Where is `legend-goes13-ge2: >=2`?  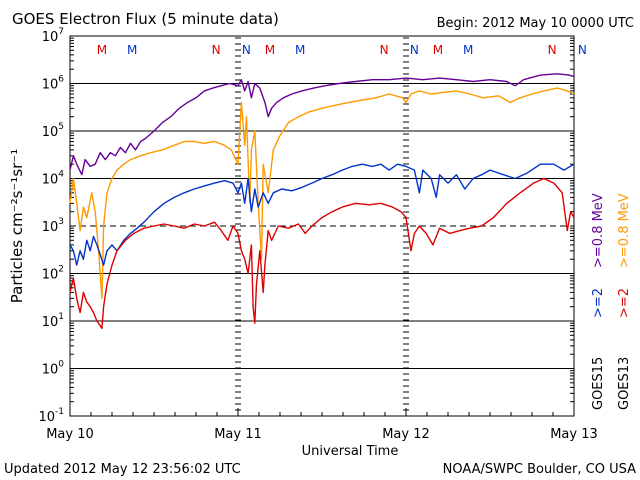 legend-goes13-ge2: >=2 is located at coordinates (624, 303).